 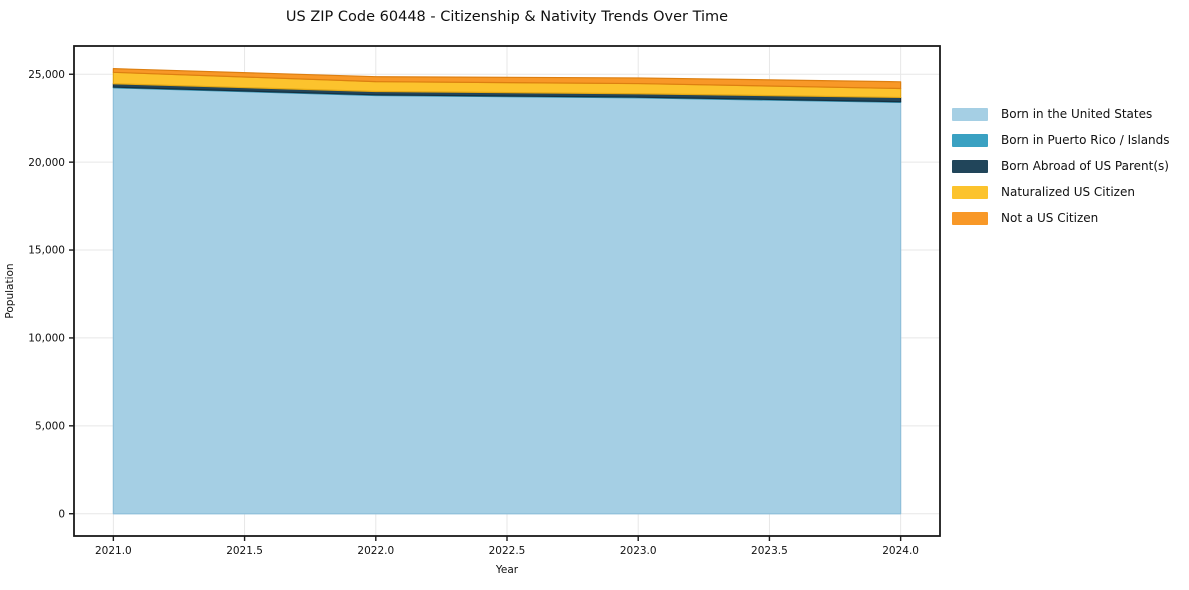 What do you see at coordinates (769, 551) in the screenshot?
I see `x-tick-label: 2023.5` at bounding box center [769, 551].